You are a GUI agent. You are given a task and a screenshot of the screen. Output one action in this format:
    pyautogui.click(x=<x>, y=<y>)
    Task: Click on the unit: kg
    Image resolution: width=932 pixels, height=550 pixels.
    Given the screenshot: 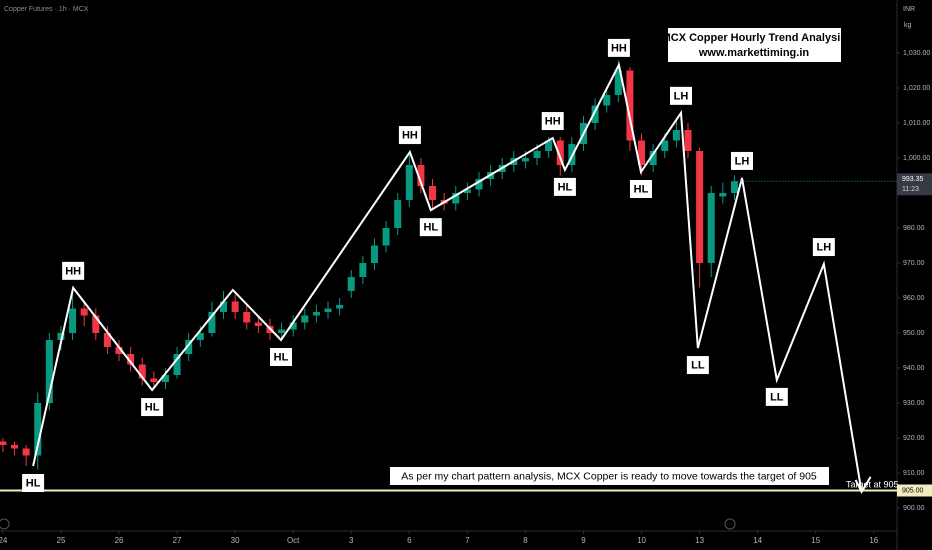 What is the action you would take?
    pyautogui.click(x=908, y=25)
    